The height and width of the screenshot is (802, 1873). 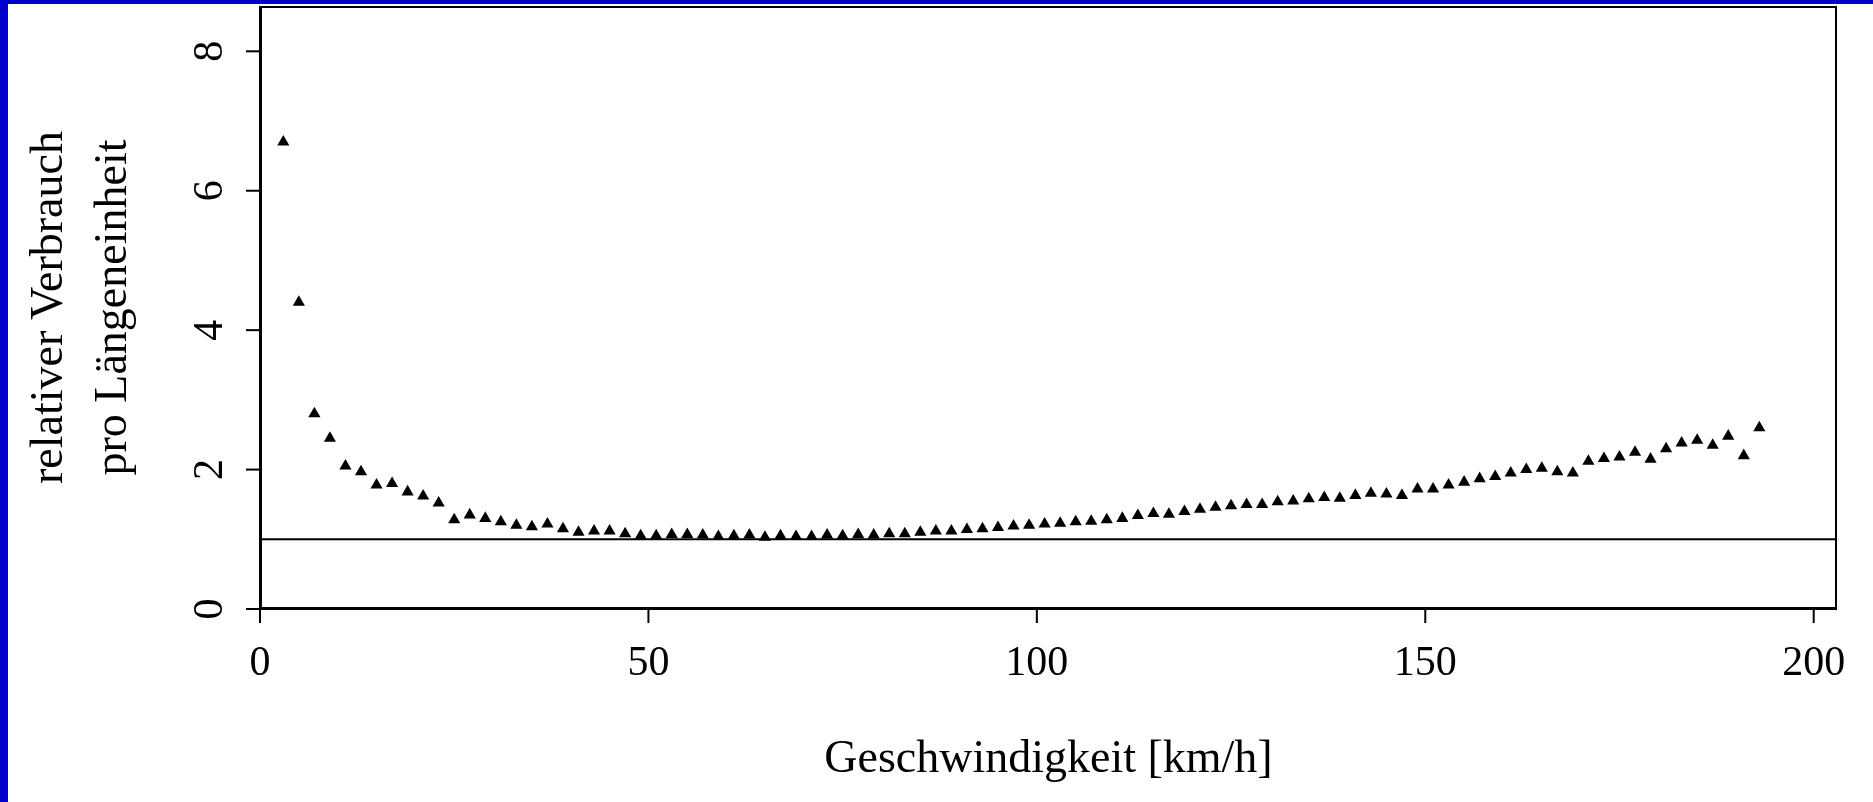 I want to click on y-tick-label: 0, so click(x=208, y=609).